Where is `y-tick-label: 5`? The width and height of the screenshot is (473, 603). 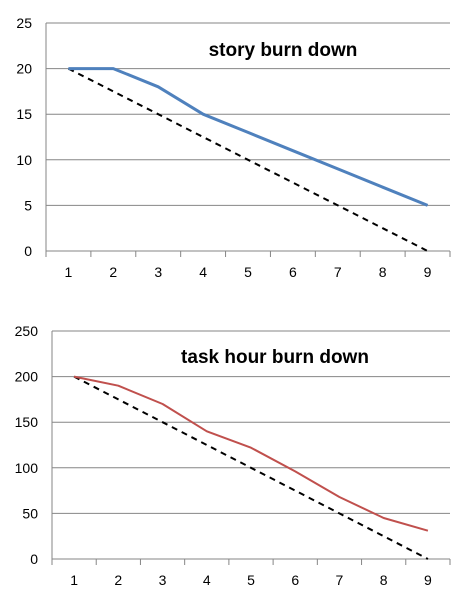 y-tick-label: 5 is located at coordinates (28, 205).